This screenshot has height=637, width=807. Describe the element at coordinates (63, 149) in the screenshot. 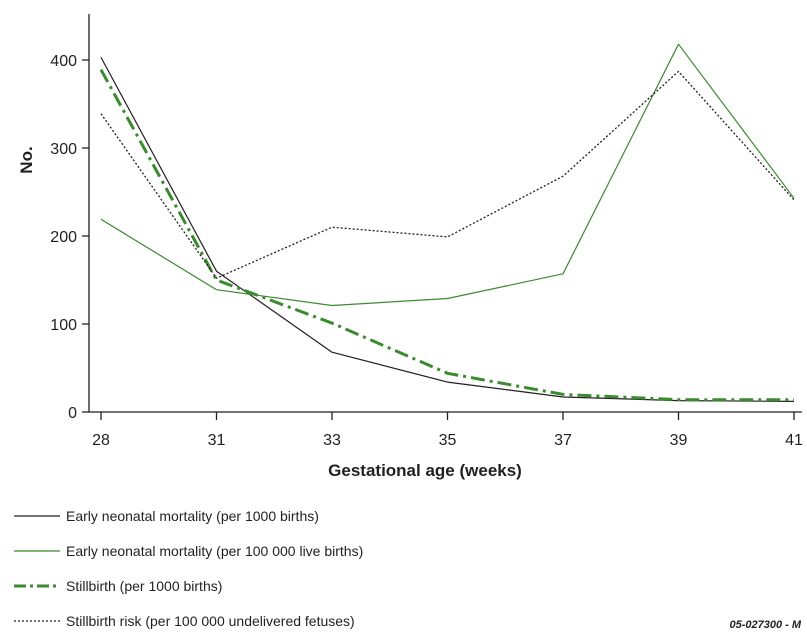

I see `y-tick-label: 300` at that location.